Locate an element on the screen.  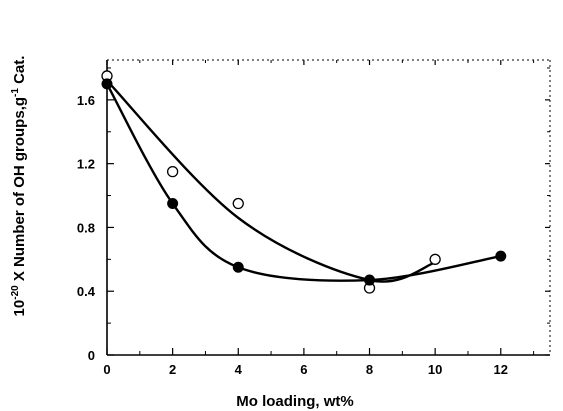
y-axis-title-exponent-2: -1 is located at coordinates (15, 92).